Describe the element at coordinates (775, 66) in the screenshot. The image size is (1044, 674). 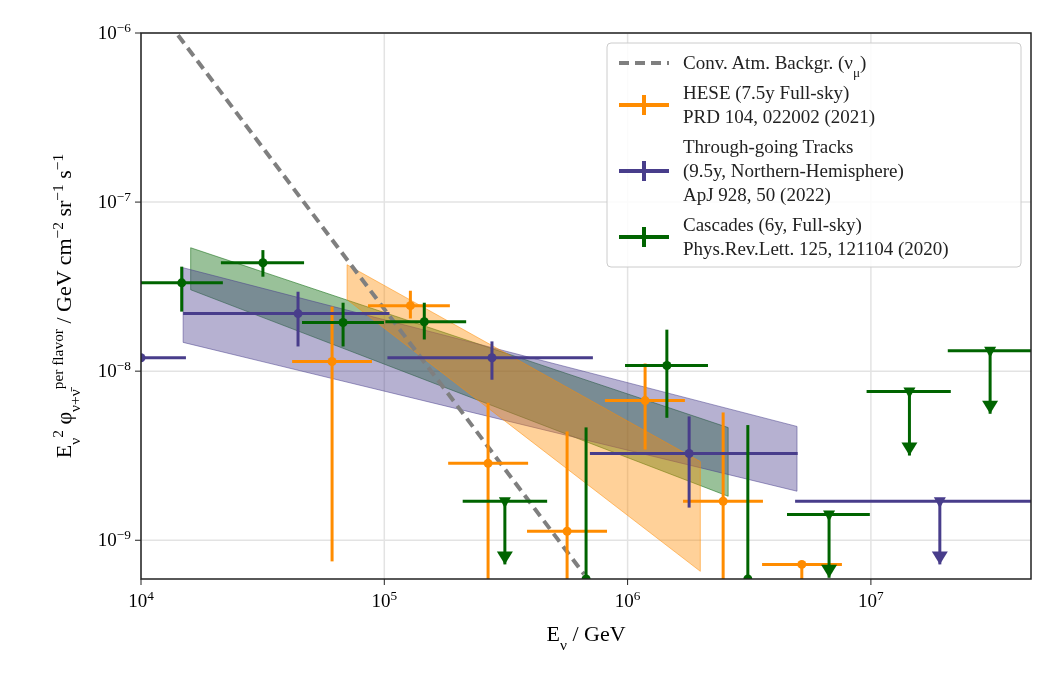
I see `legend-label: Conv. Atm. Backgr. (ν$_{μ}$)` at that location.